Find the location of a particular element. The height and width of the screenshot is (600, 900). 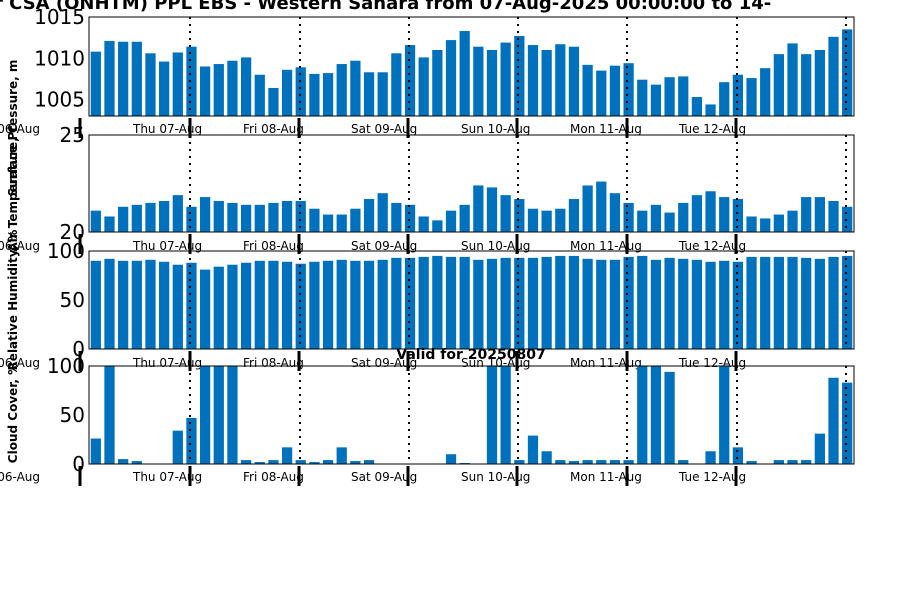

y-tick-label: 1005 is located at coordinates (59, 100).